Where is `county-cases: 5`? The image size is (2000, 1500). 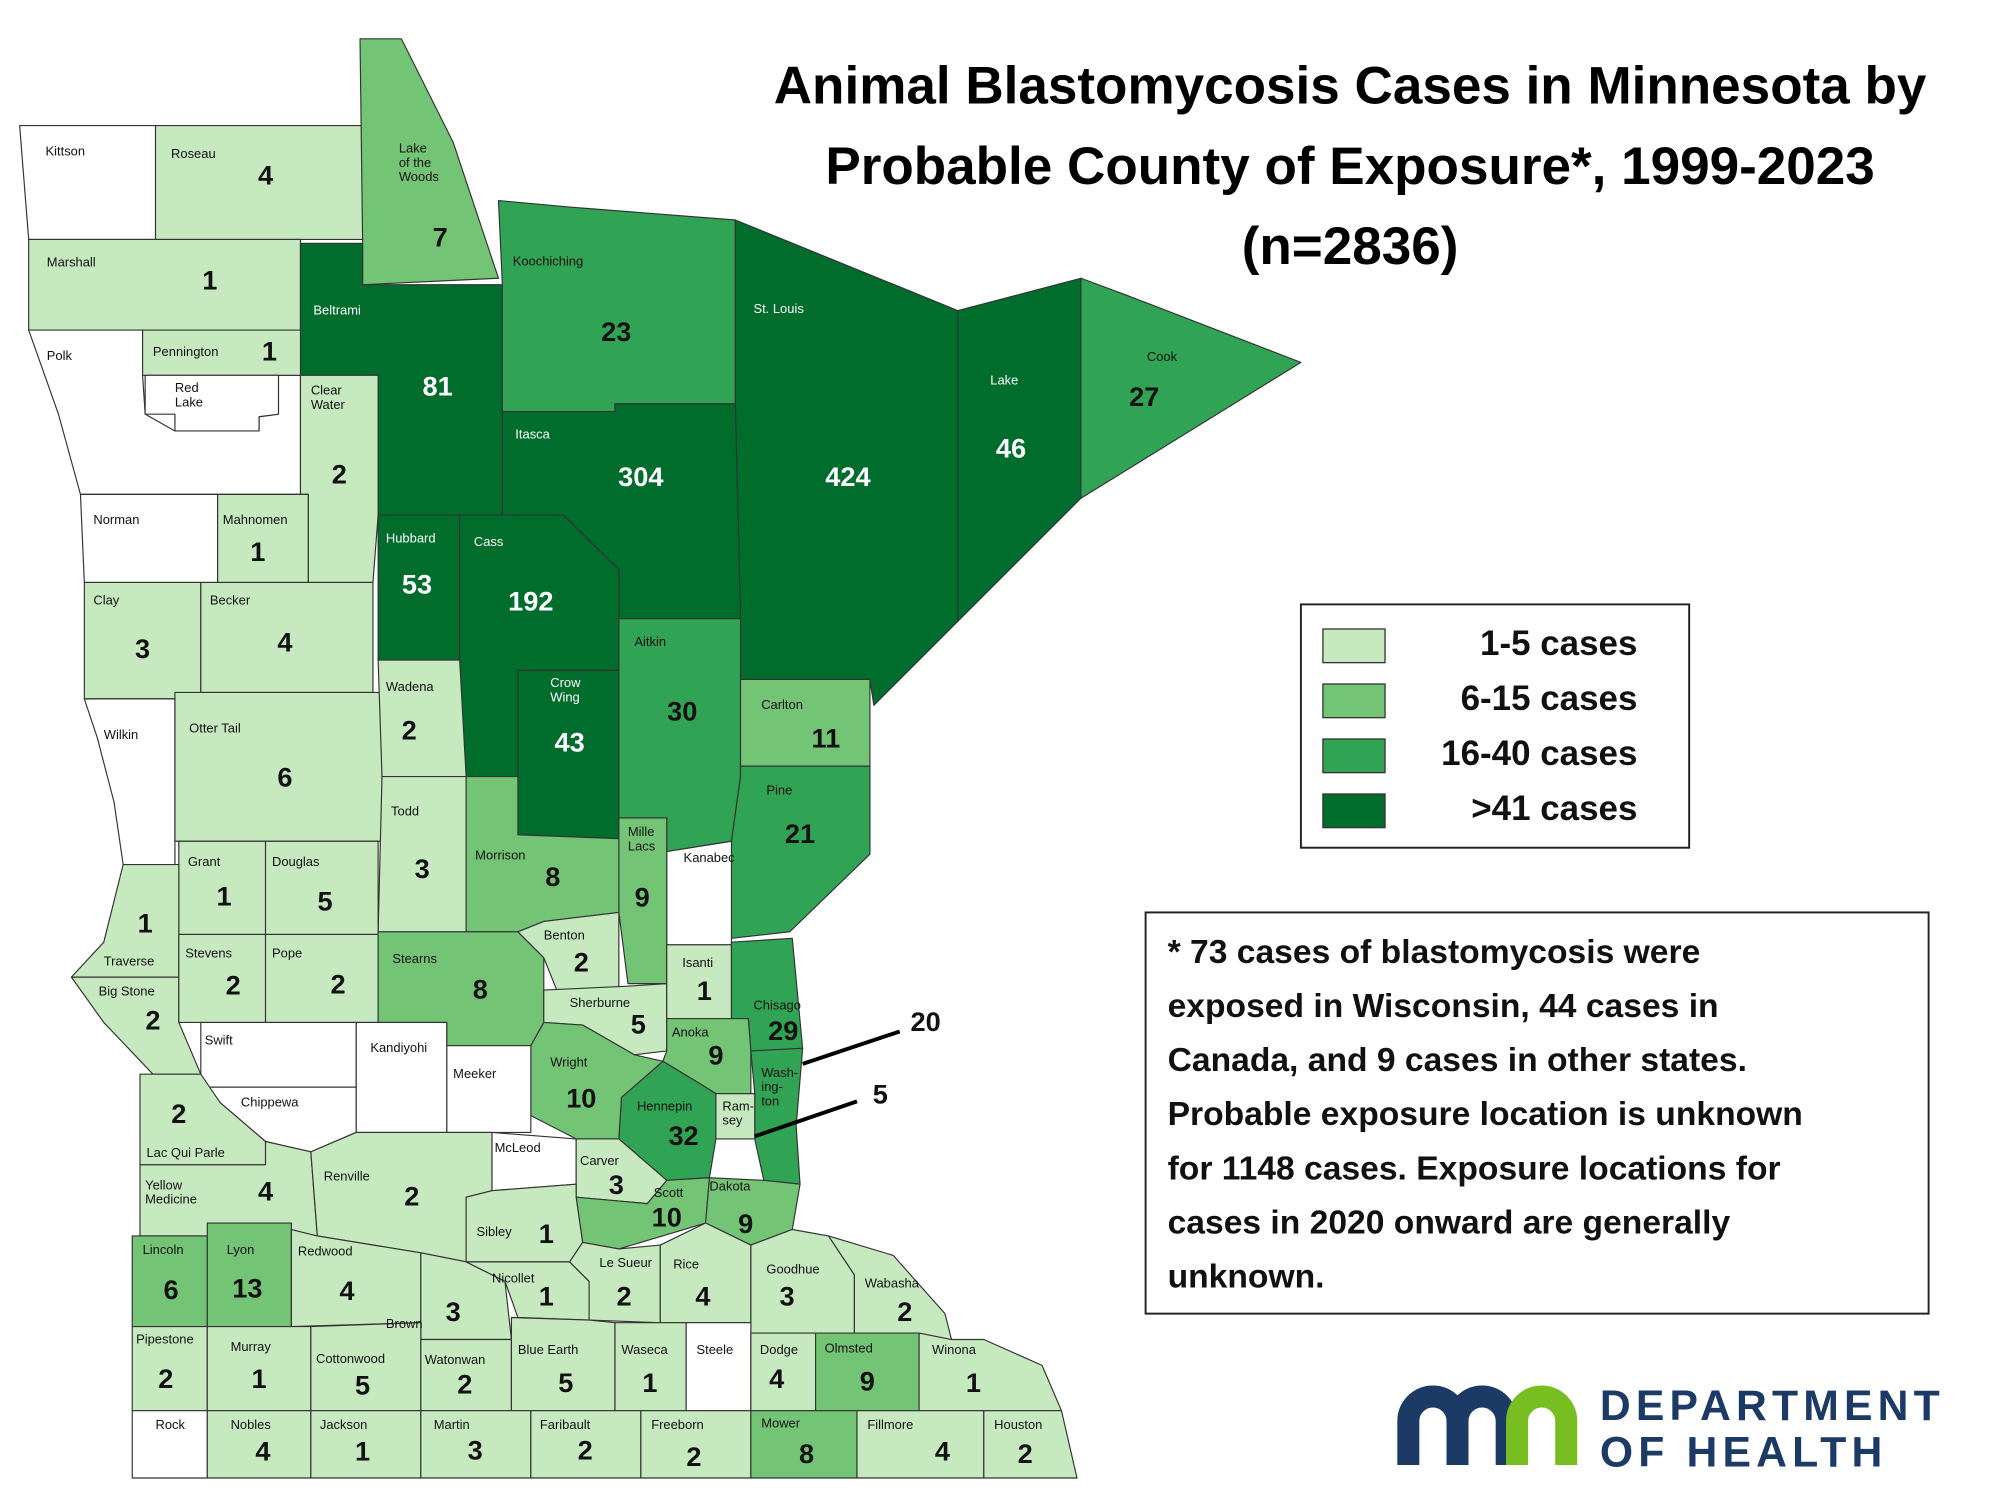 county-cases: 5 is located at coordinates (638, 1023).